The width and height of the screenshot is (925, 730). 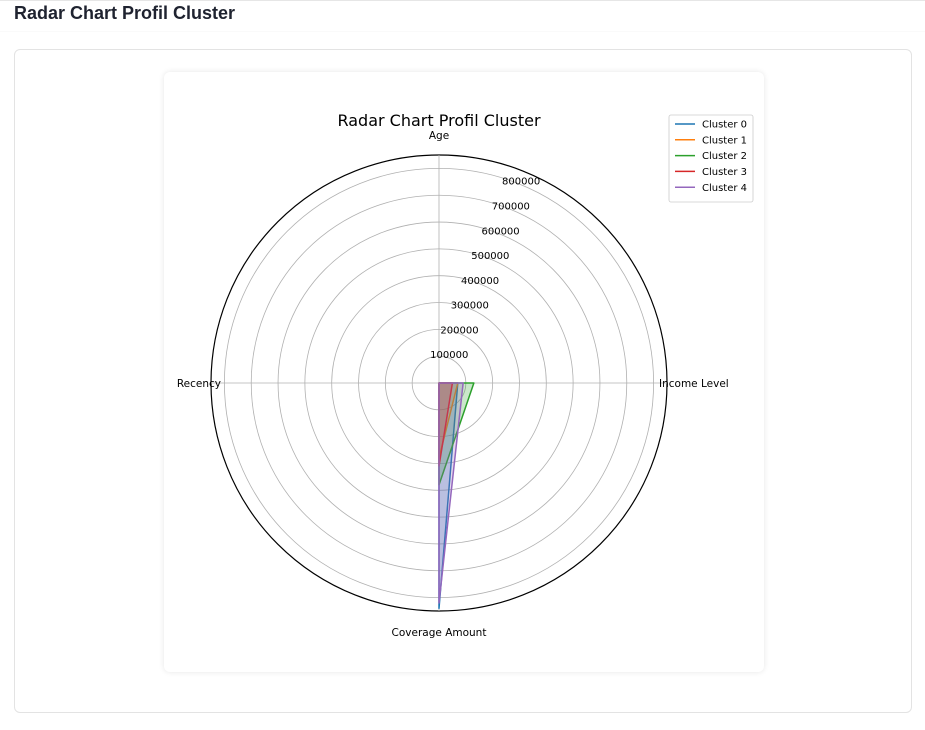 What do you see at coordinates (462, 15) in the screenshot?
I see `page-header: Radar Chart Profil Cluster` at bounding box center [462, 15].